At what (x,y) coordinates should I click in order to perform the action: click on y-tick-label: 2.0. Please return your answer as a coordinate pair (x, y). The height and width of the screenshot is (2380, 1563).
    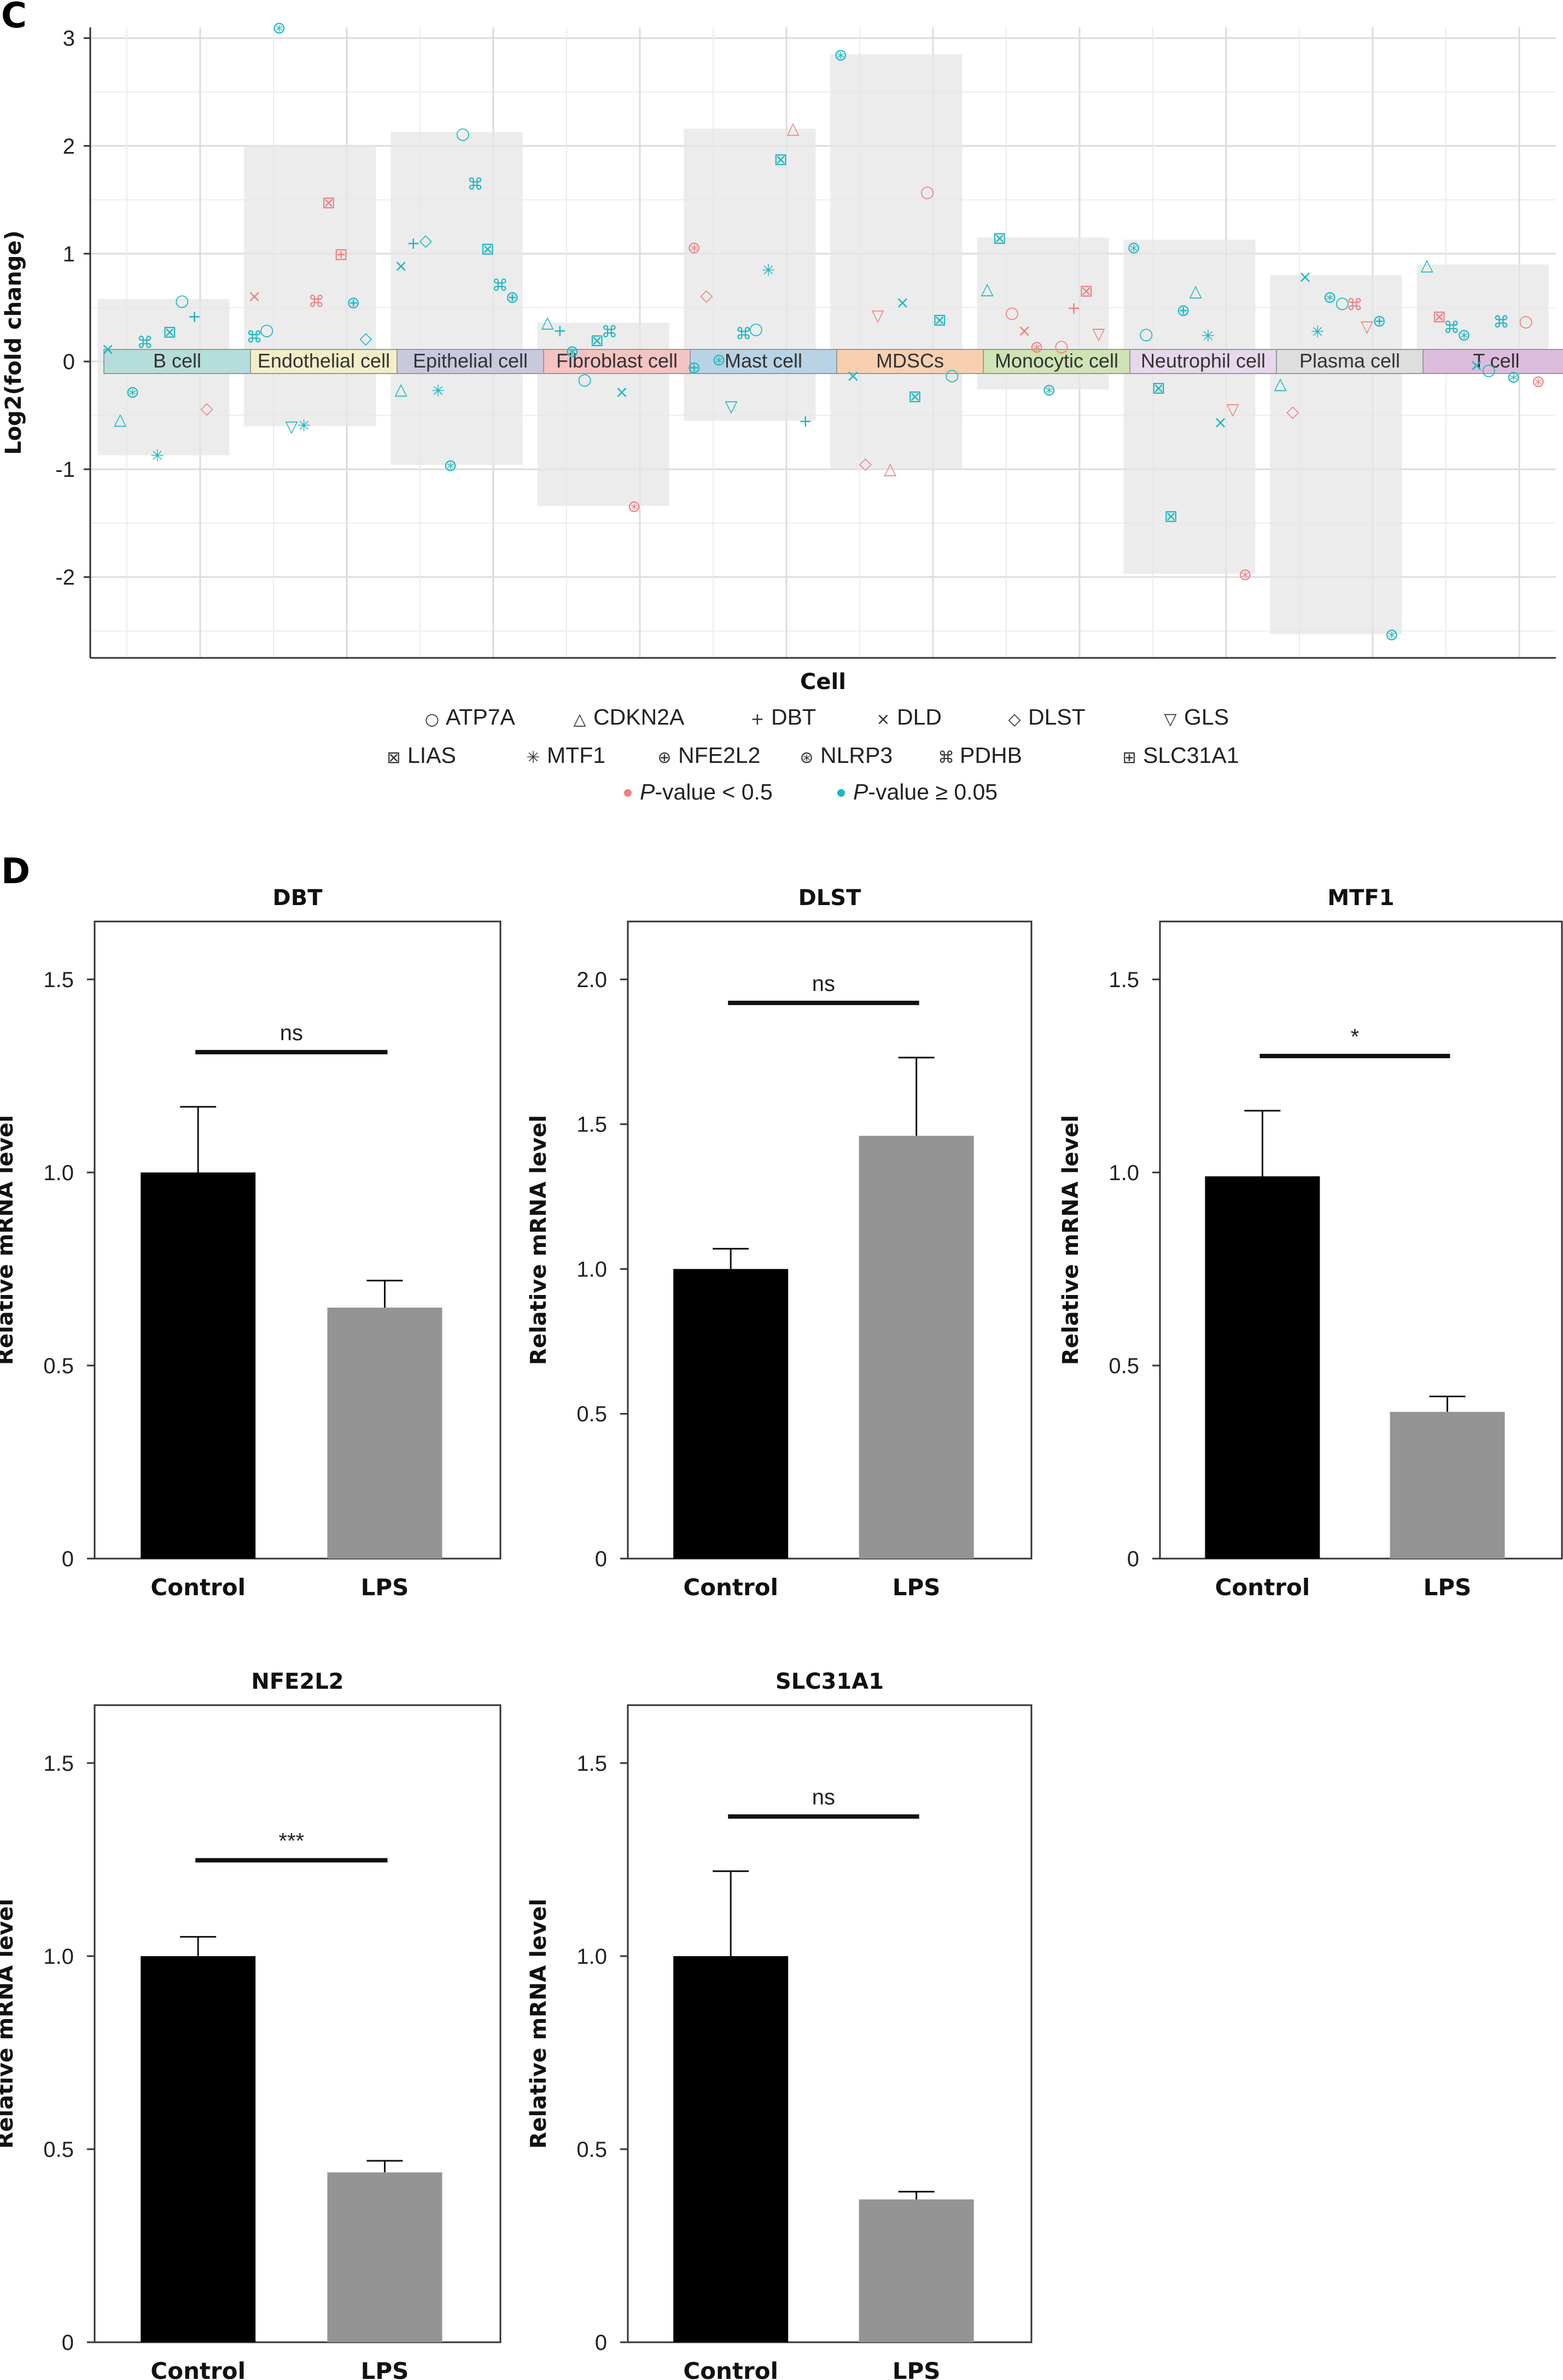
    Looking at the image, I should click on (591, 980).